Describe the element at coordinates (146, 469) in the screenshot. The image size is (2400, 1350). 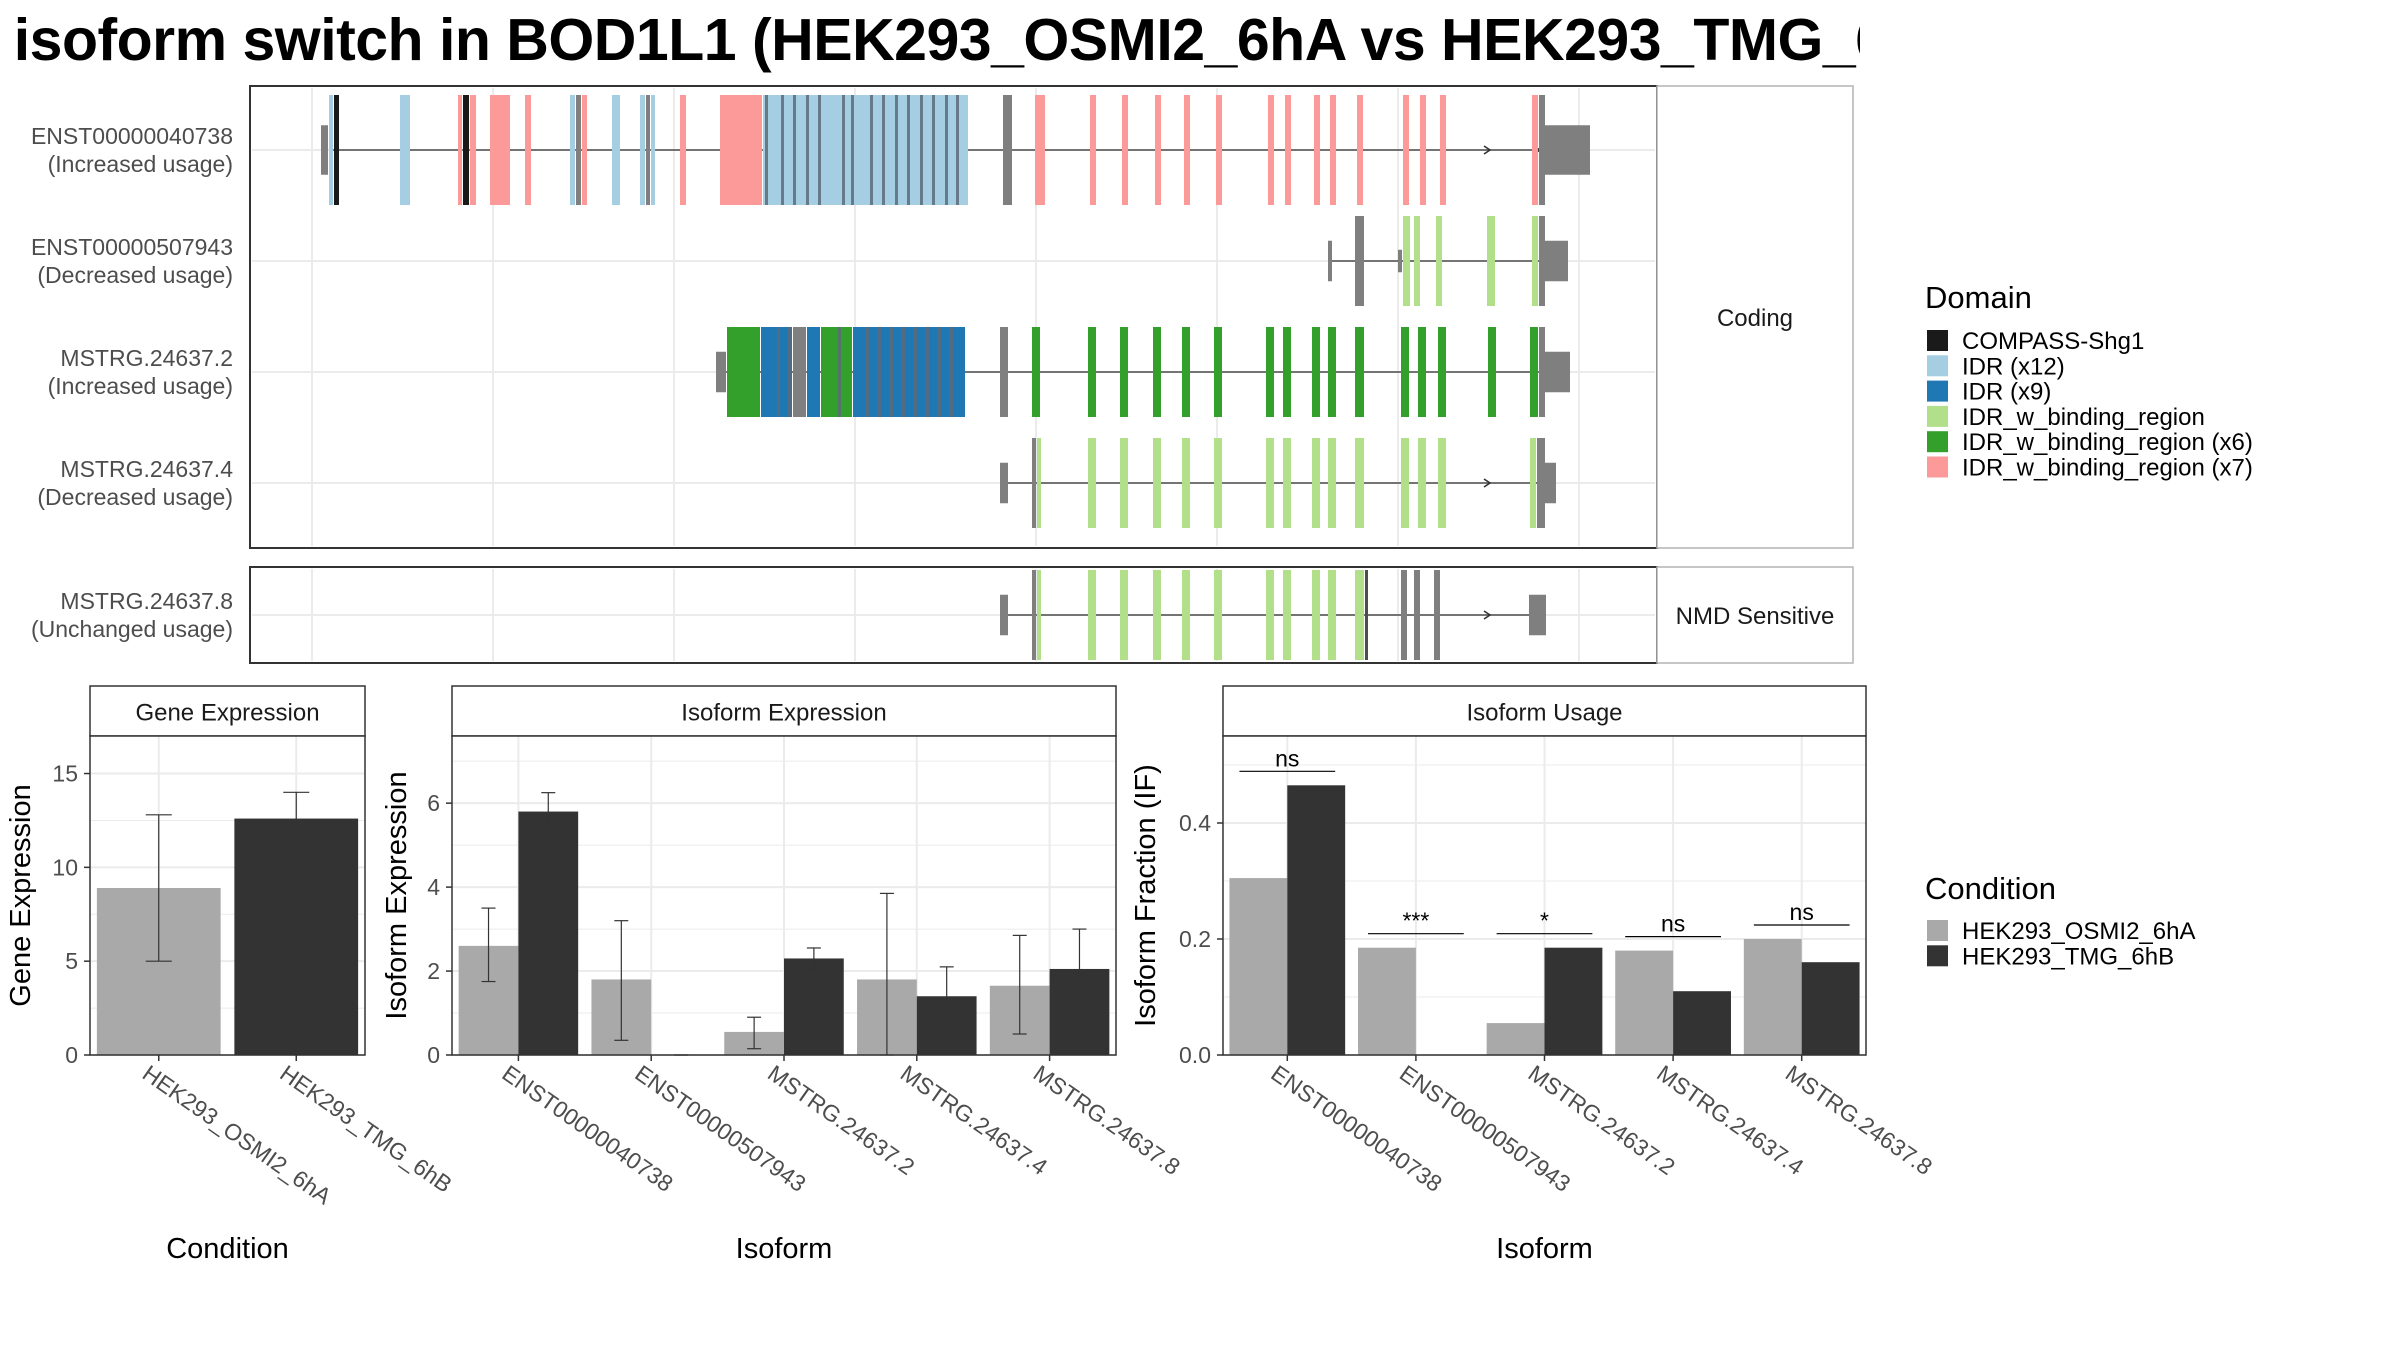
I see `transcript-id-label: MSTRG.24637.4` at that location.